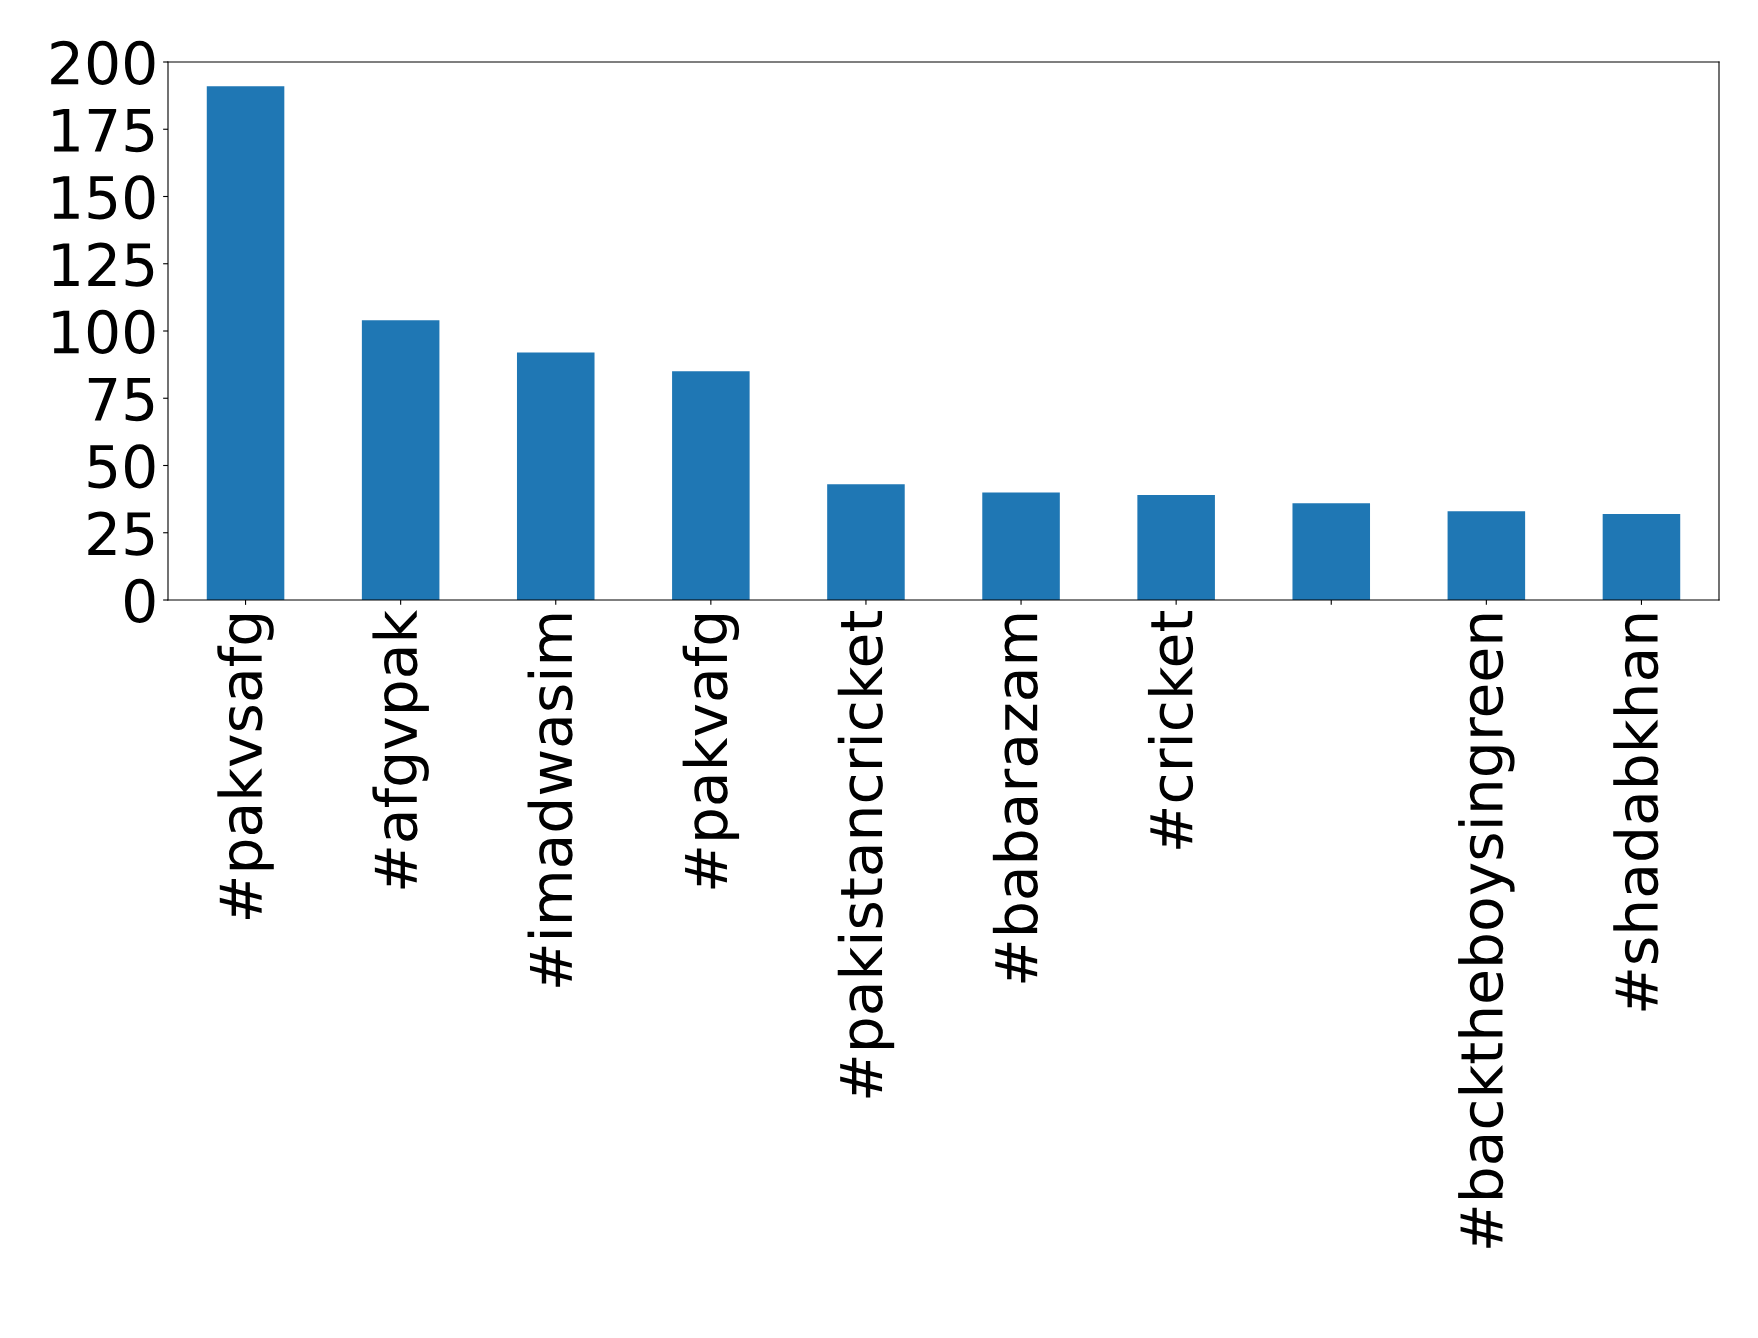  I want to click on y-tick-label: 150, so click(104, 197).